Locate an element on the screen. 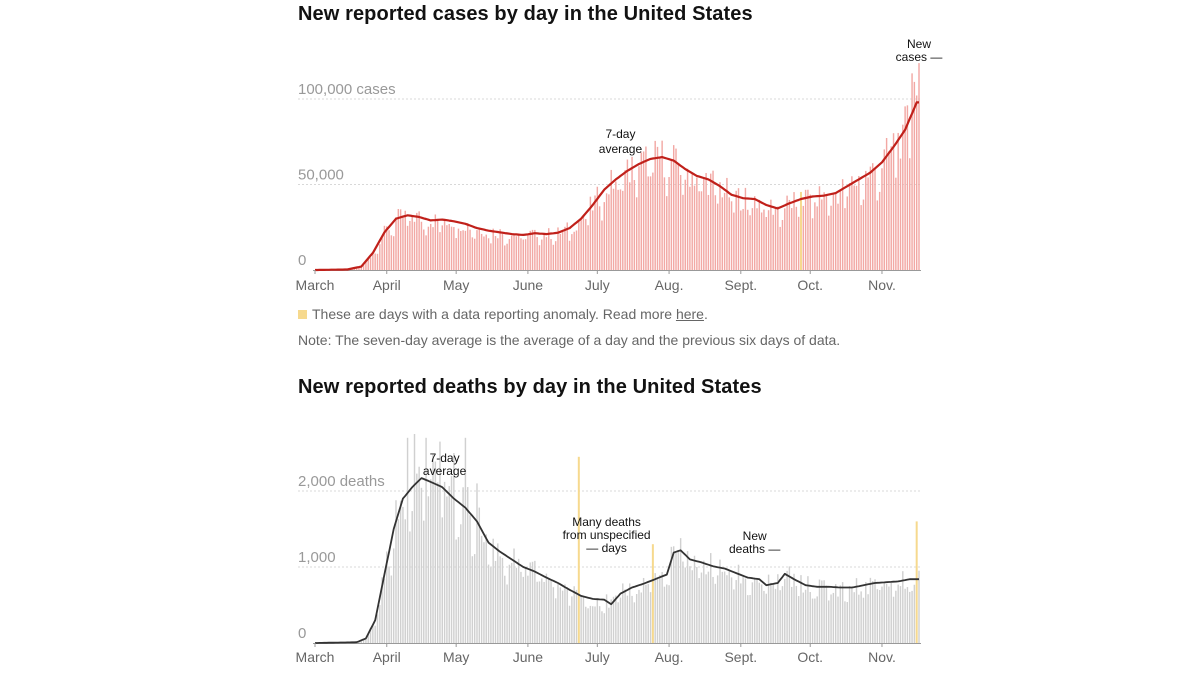 Image resolution: width=1200 pixels, height=675 pixels. y-tick-label: 0 is located at coordinates (302, 633).